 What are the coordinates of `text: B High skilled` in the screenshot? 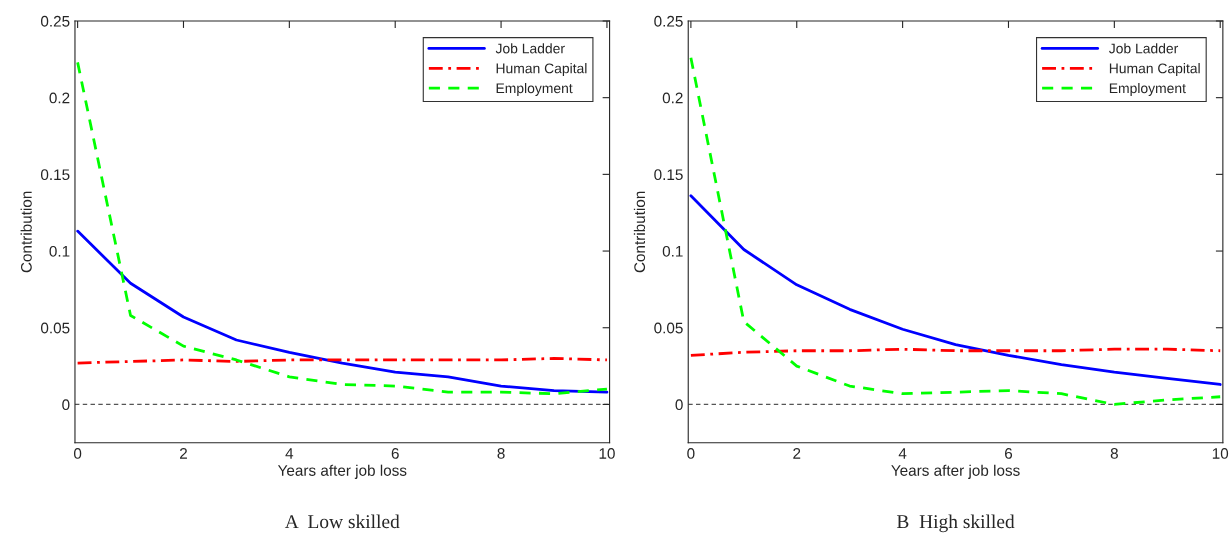 It's located at (955, 523).